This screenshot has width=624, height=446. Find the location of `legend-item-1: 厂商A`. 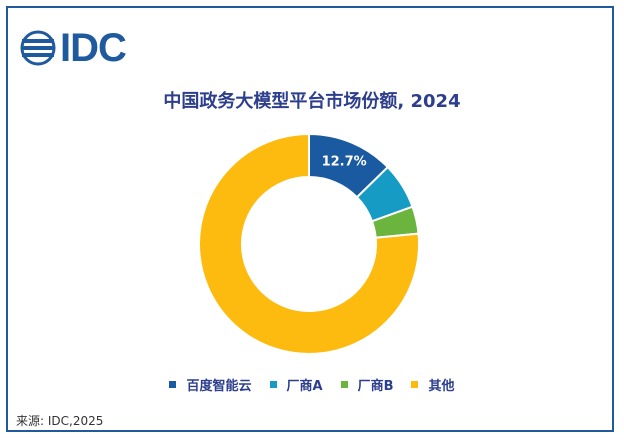

legend-item-1: 厂商A is located at coordinates (296, 384).